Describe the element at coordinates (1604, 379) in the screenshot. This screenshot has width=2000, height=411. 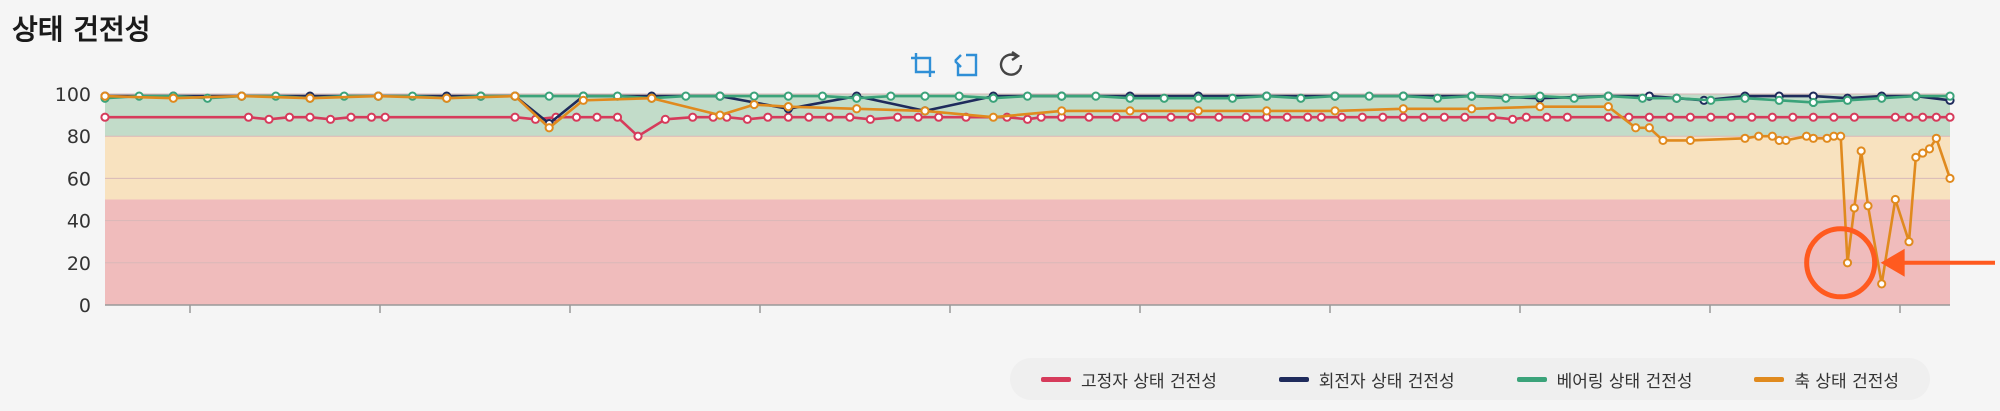
I see `legend-item-2: 베어링 상태 건전성` at that location.